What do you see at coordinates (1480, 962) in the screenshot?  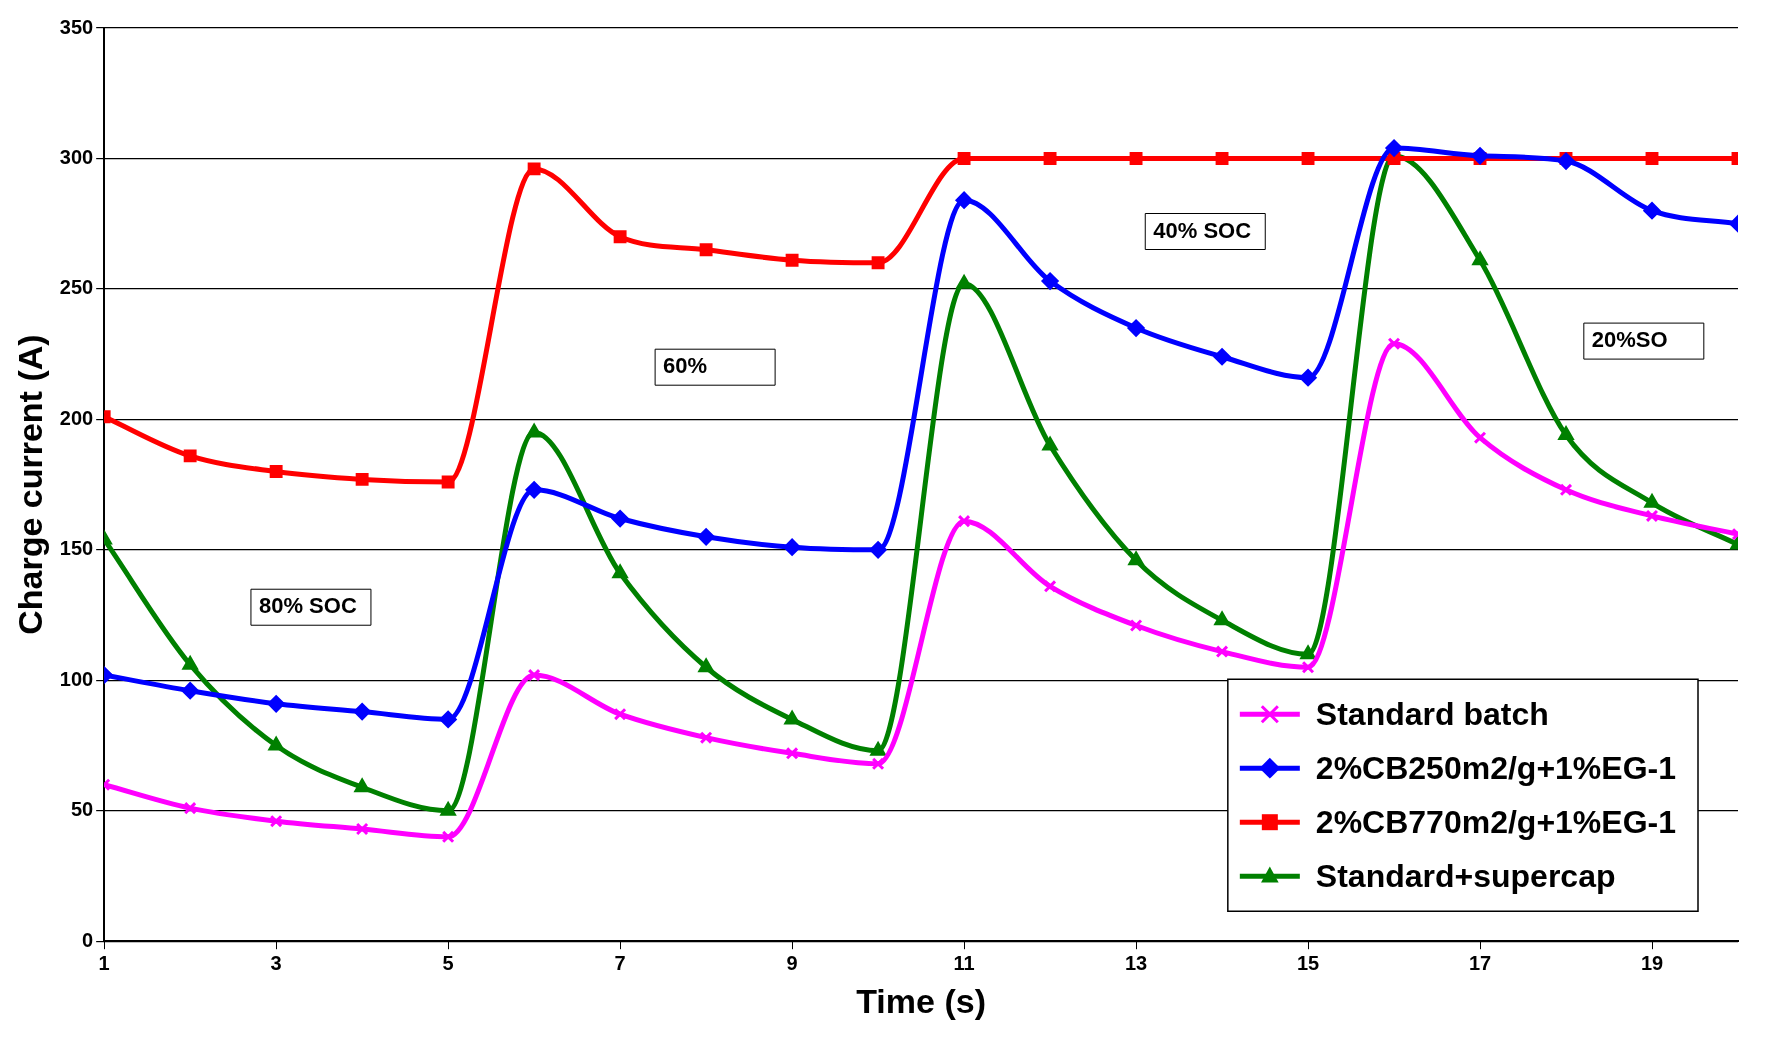 I see `x-tick-label: 17` at bounding box center [1480, 962].